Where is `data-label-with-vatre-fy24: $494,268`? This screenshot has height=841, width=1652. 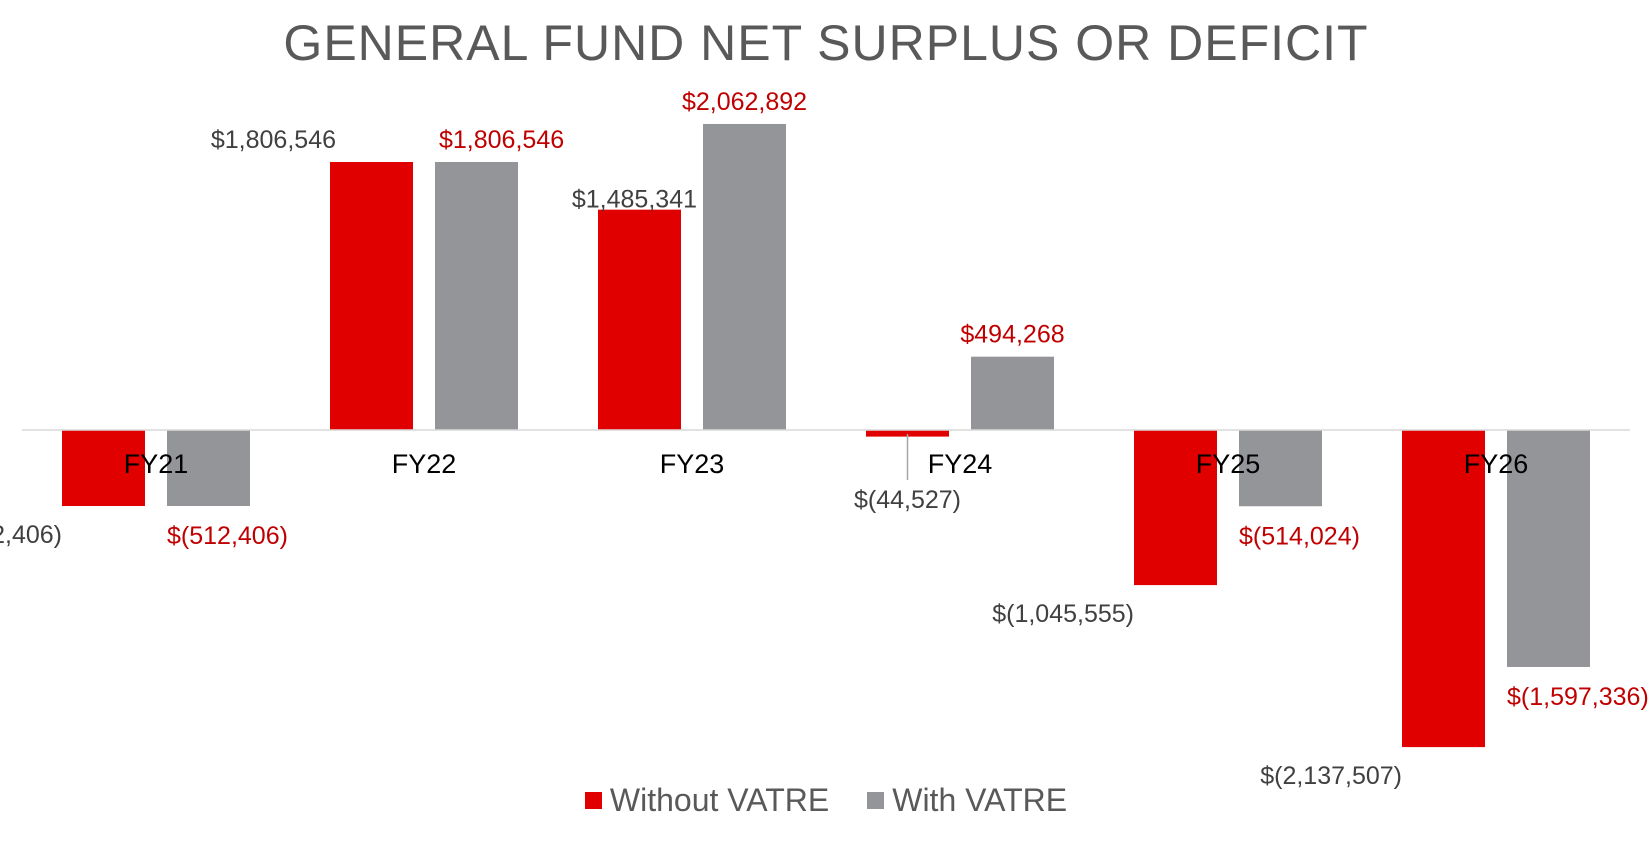
data-label-with-vatre-fy24: $494,268 is located at coordinates (1012, 335).